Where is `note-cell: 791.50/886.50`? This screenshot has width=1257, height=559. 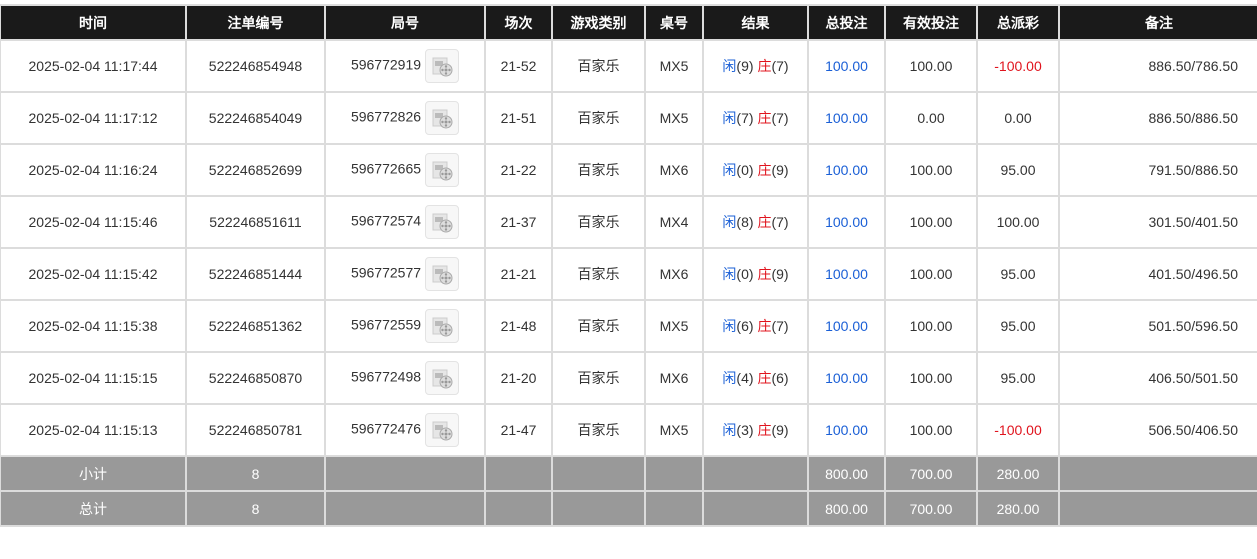
note-cell: 791.50/886.50 is located at coordinates (1157, 170).